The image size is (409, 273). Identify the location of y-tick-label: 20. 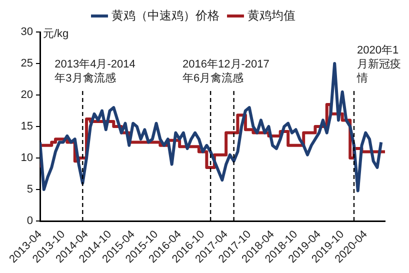
(26, 95).